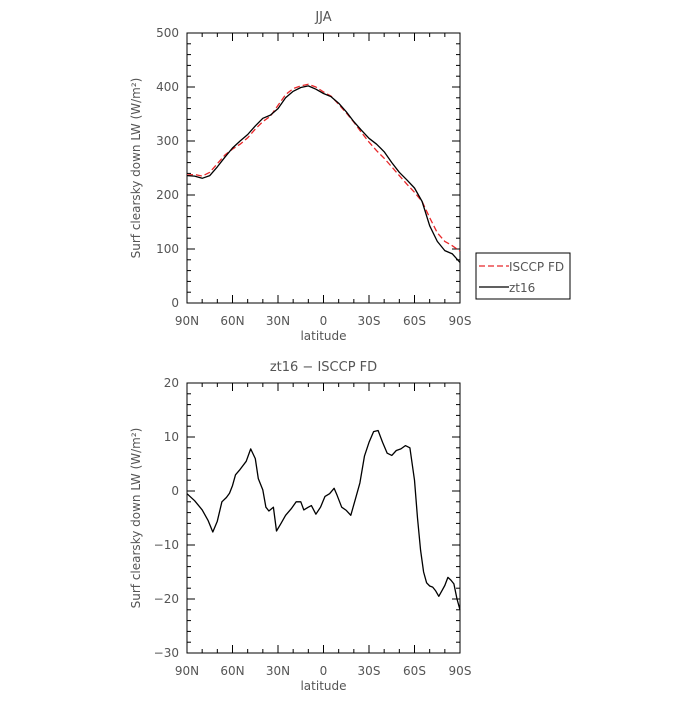 This screenshot has width=700, height=704. What do you see at coordinates (166, 653) in the screenshot?
I see `y-tick-label: −30` at bounding box center [166, 653].